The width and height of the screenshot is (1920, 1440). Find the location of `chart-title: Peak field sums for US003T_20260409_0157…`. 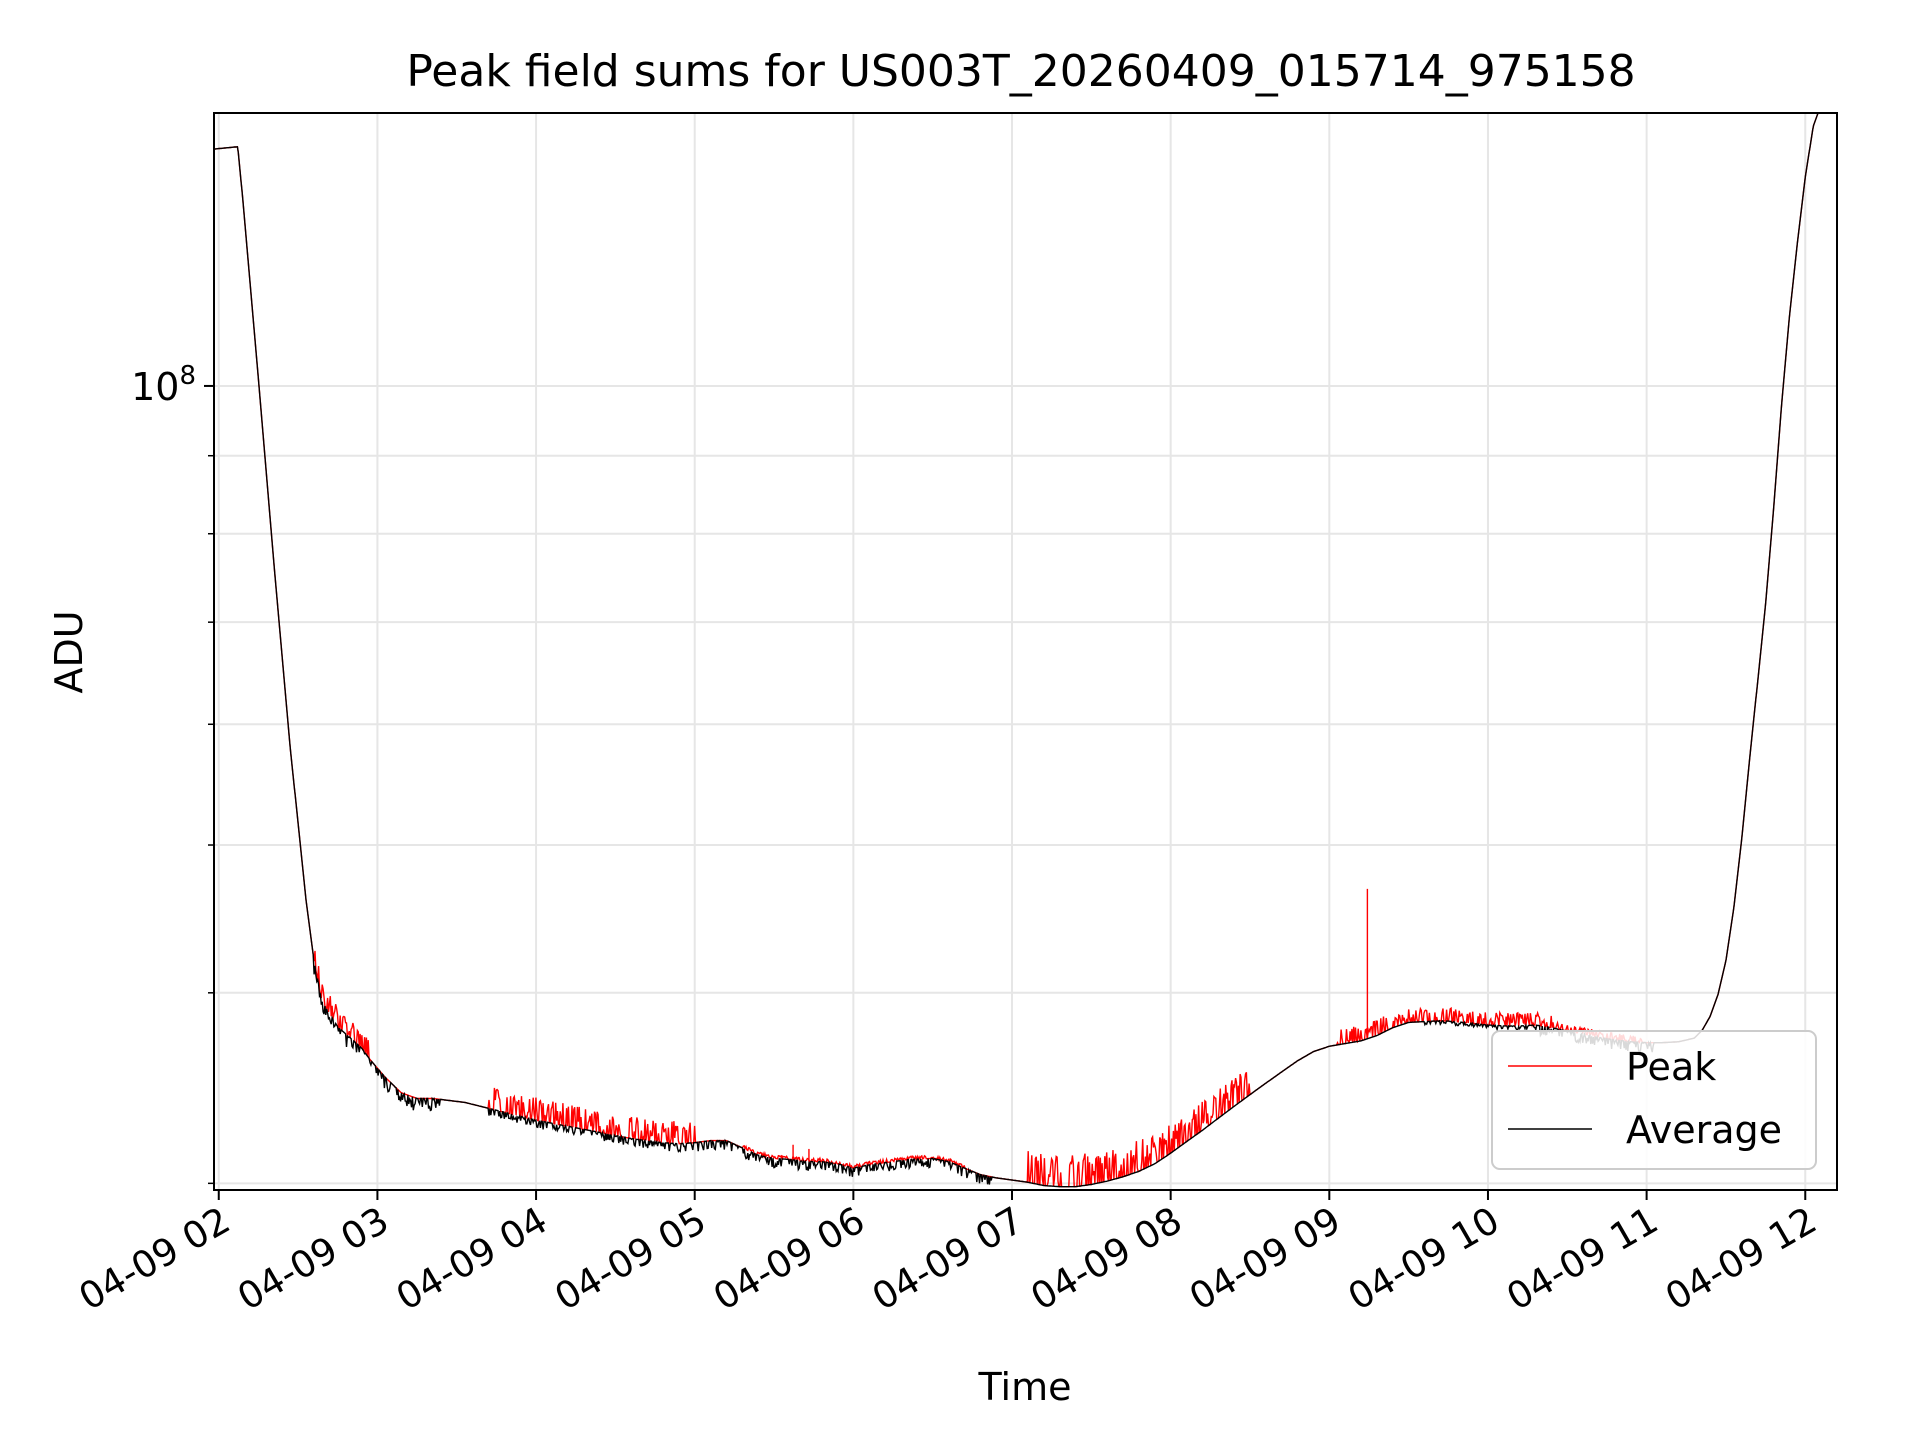

chart-title: Peak field sums for US003T_20260409_0157… is located at coordinates (1020, 71).